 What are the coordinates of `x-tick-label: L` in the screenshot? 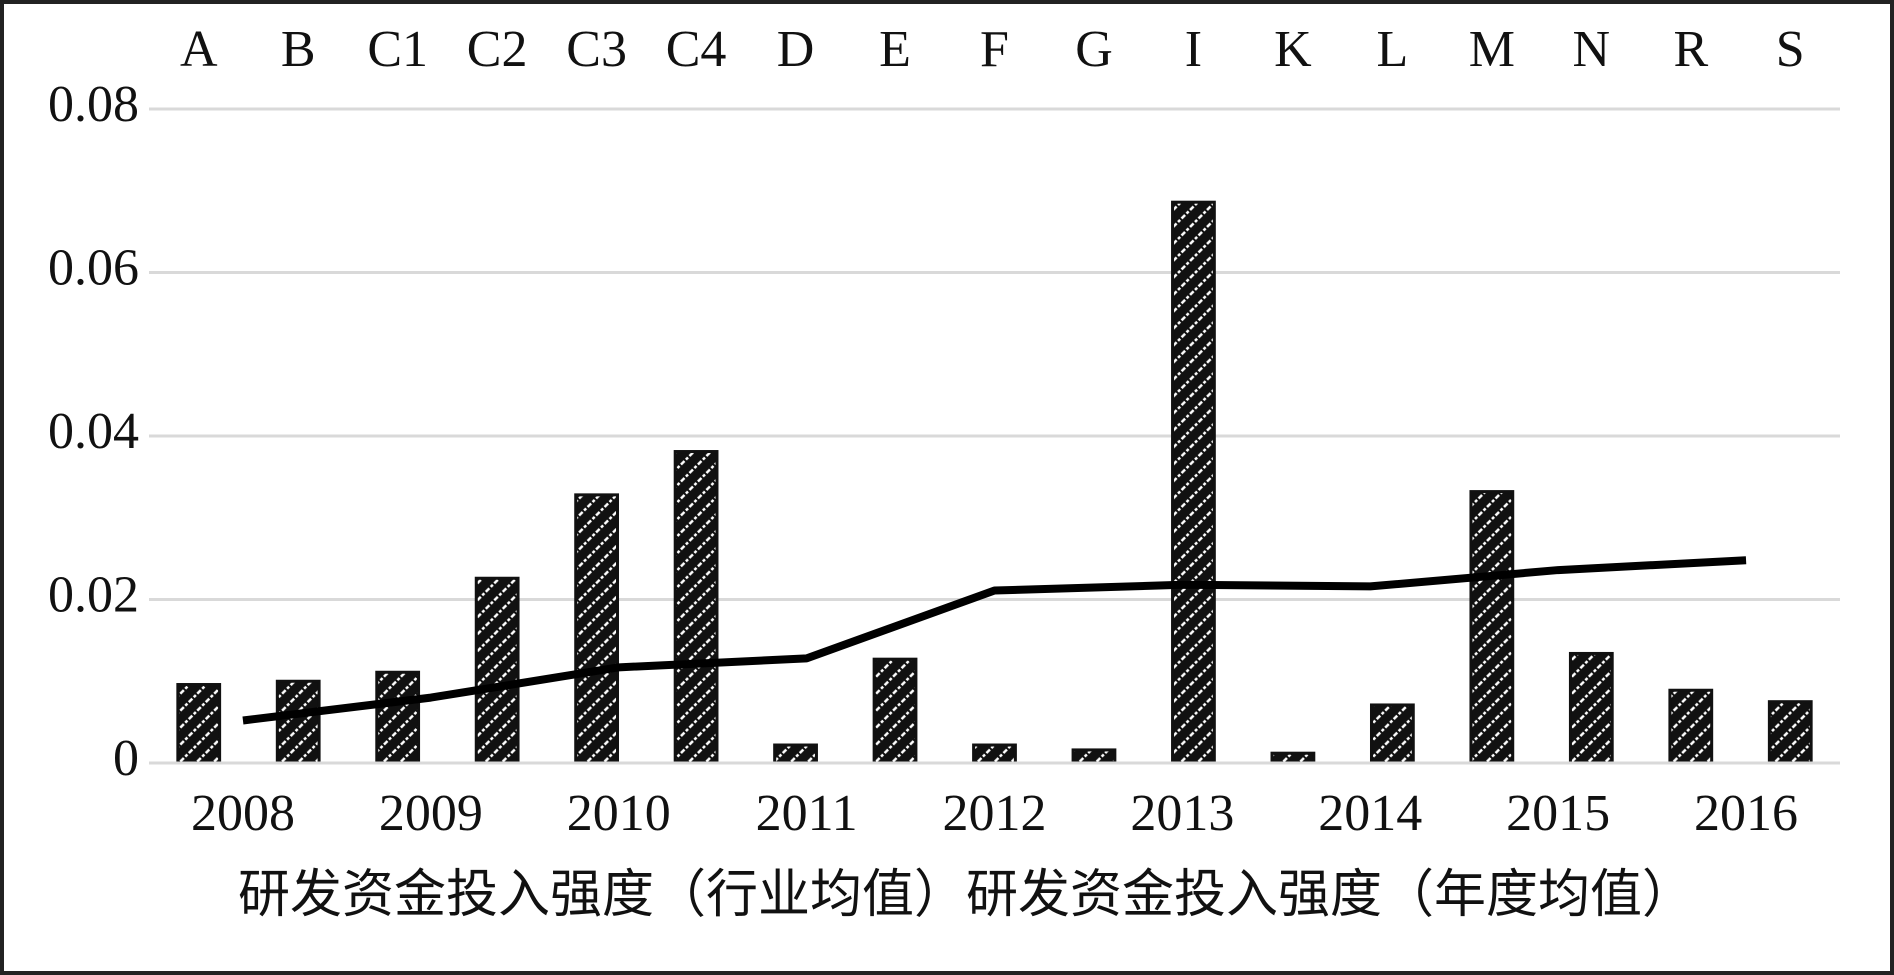 It's located at (1392, 49).